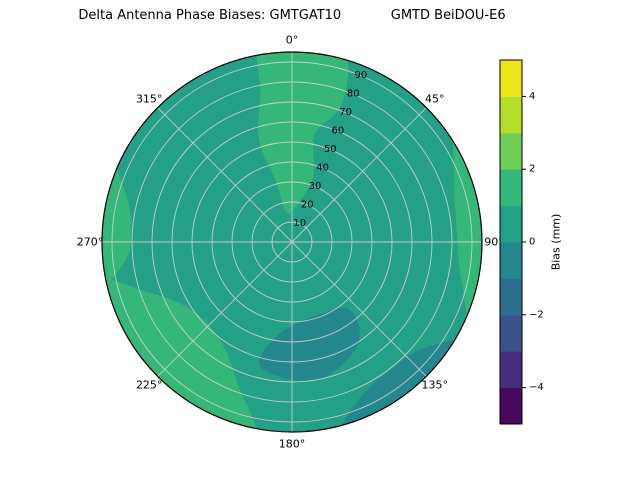  I want to click on angular-tick-label: 225°, so click(149, 384).